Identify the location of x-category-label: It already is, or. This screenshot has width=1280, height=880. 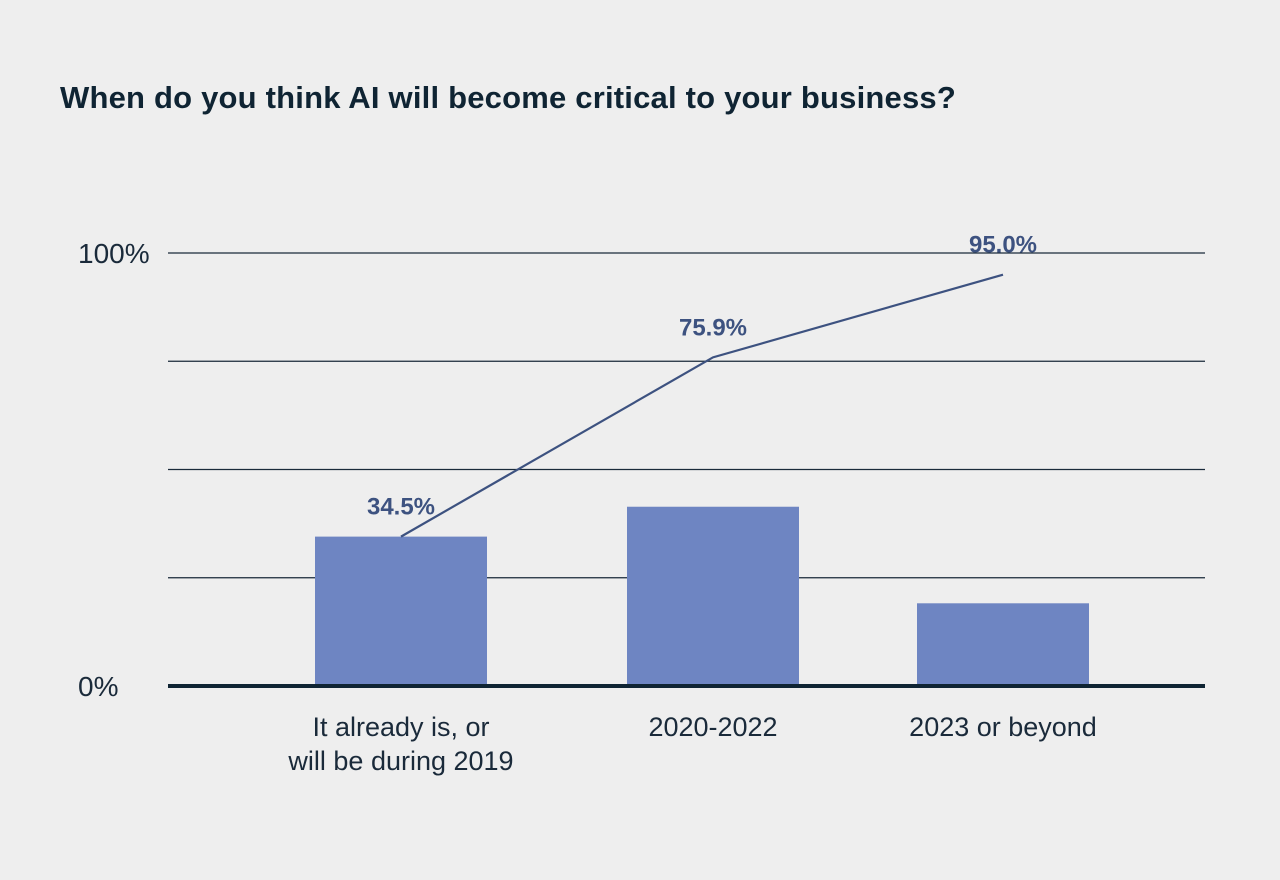
(400, 727).